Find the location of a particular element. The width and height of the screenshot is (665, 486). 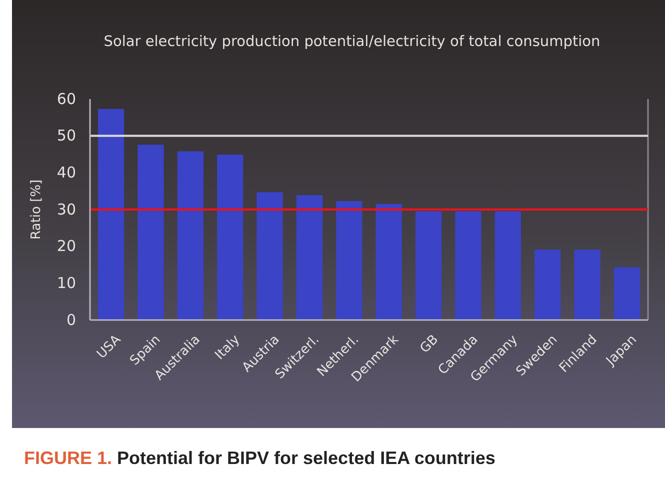

y-tick-label: 20 is located at coordinates (66, 246).